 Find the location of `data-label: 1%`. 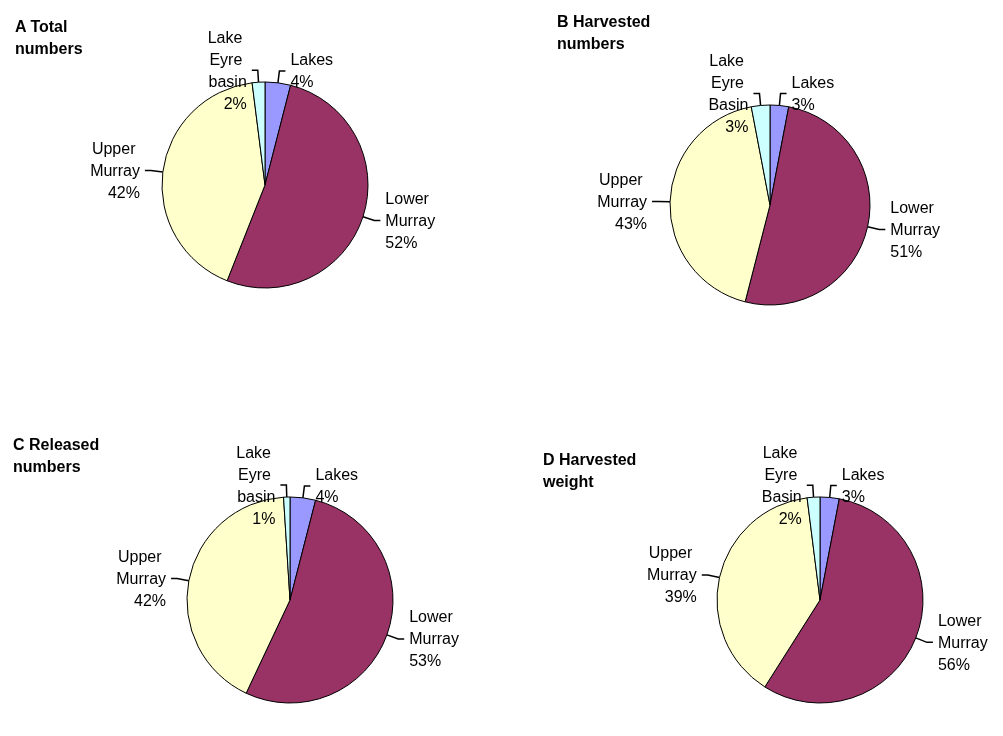

data-label: 1% is located at coordinates (264, 518).